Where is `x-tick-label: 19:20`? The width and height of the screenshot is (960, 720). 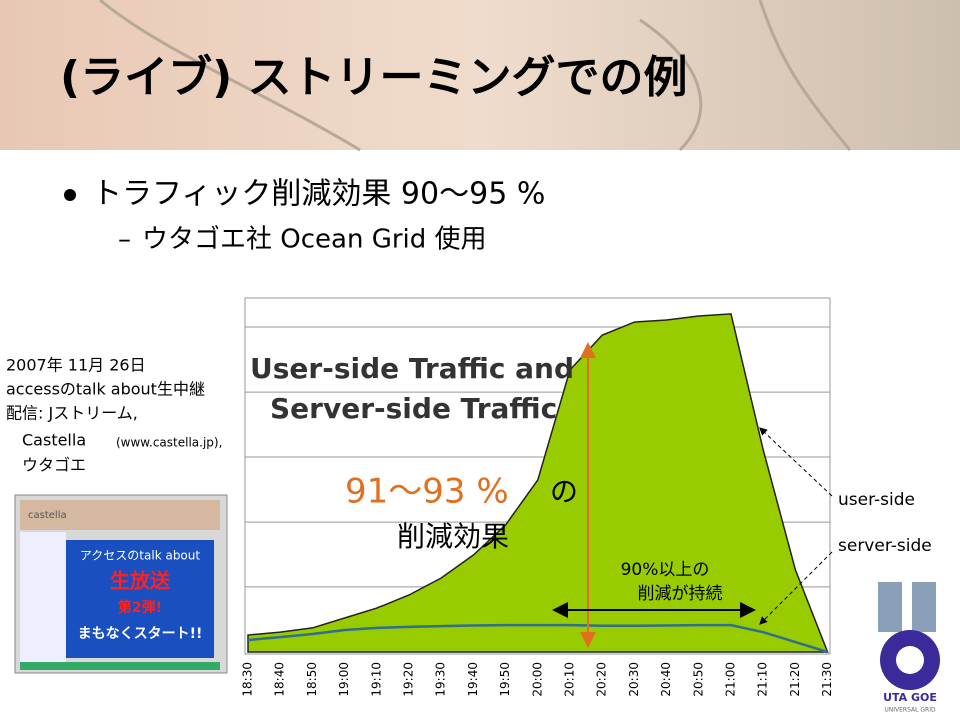
x-tick-label: 19:20 is located at coordinates (409, 679).